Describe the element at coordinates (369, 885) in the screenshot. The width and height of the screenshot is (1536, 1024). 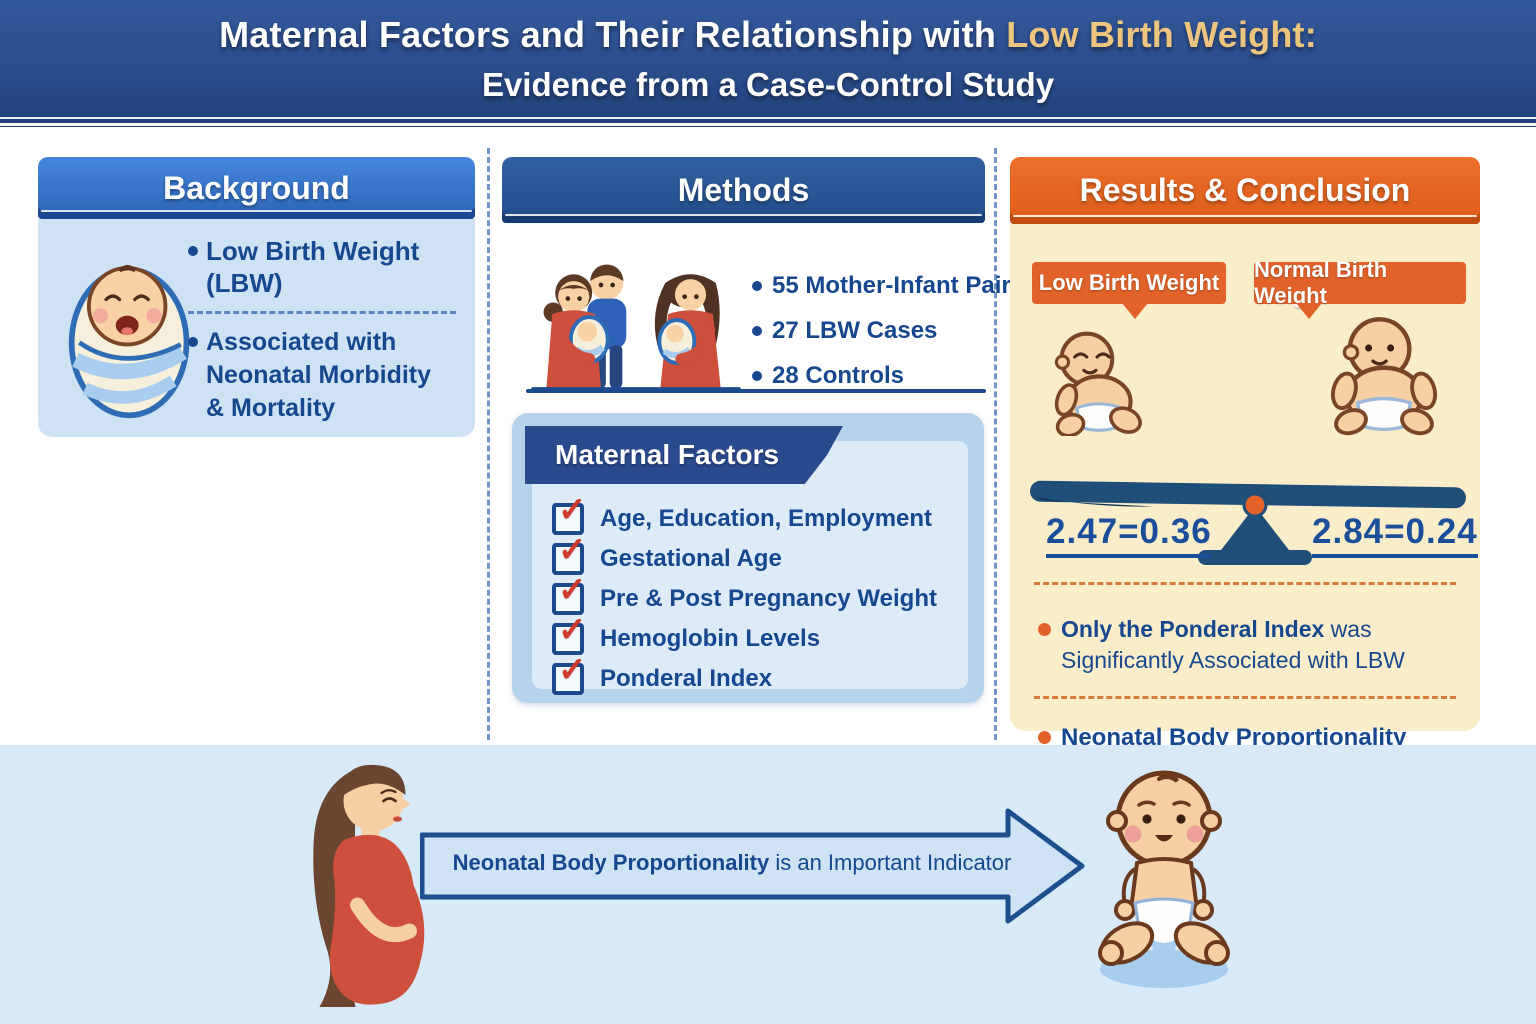
I see `pregnant-woman-illustration` at that location.